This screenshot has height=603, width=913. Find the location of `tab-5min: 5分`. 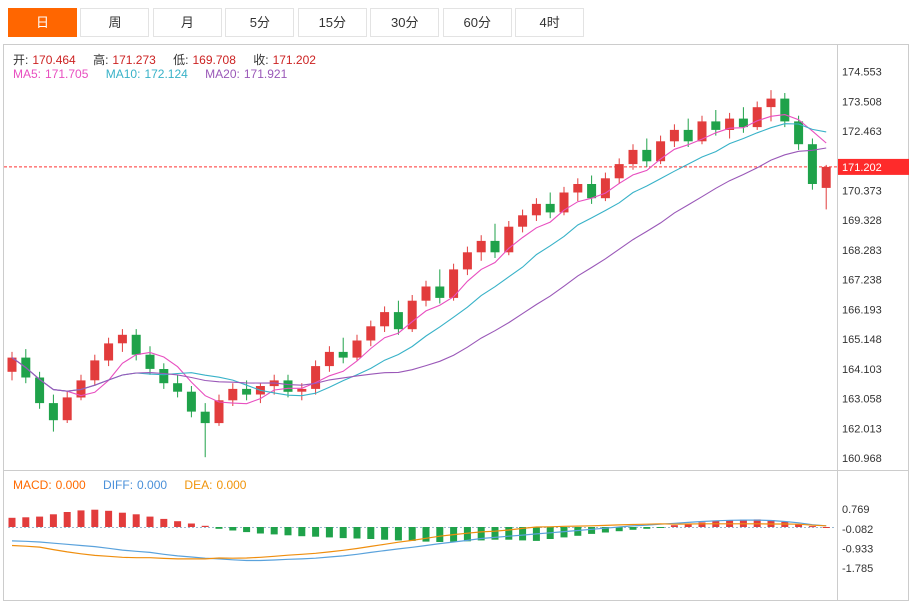

tab-5min: 5分 is located at coordinates (260, 22).